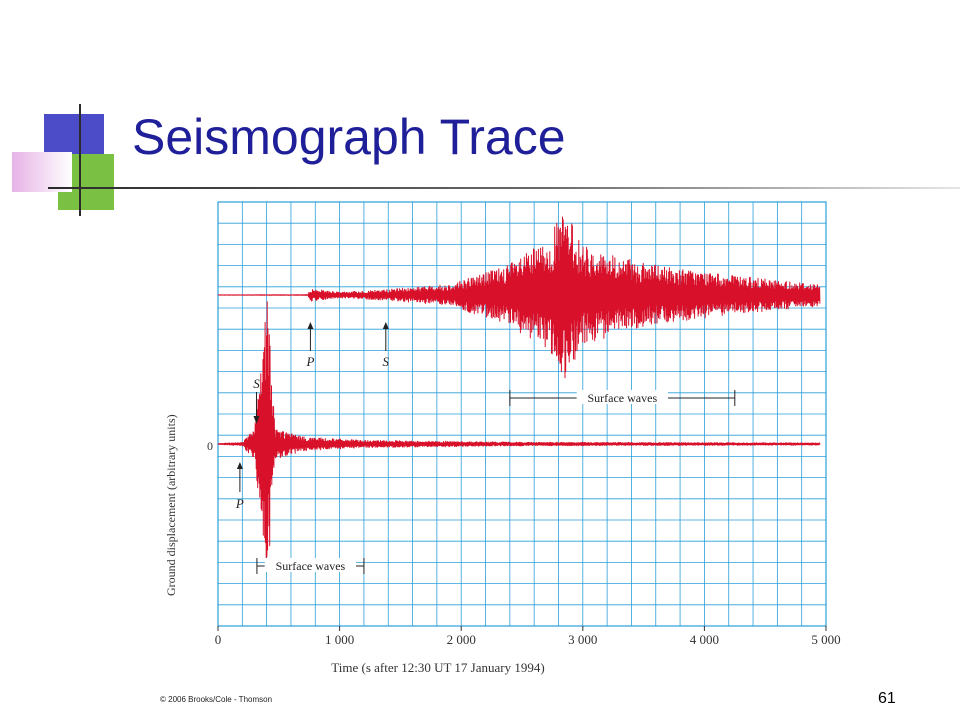 The image size is (960, 720). Describe the element at coordinates (80, 160) in the screenshot. I see `deco-vertical-line` at that location.